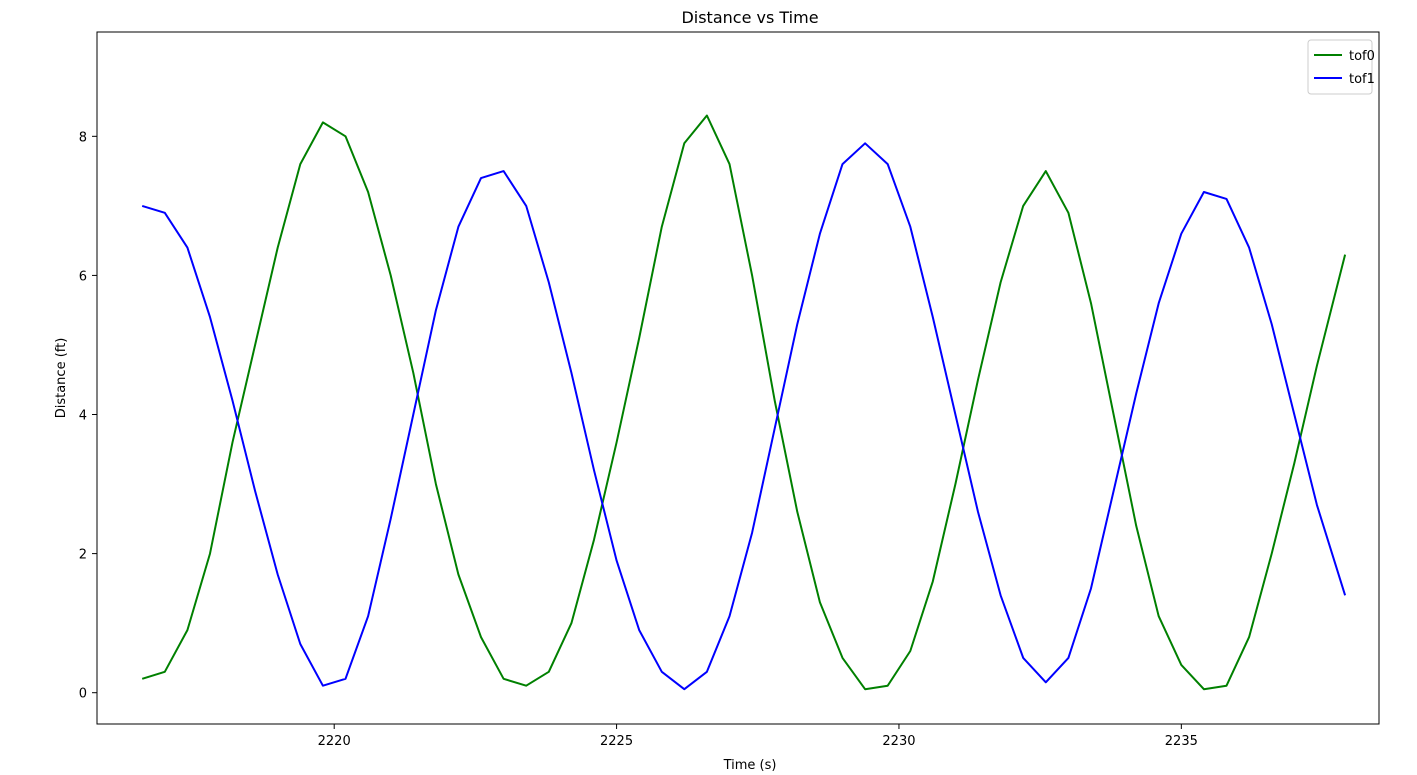  I want to click on x-axis-ticks: 2220 2225 2230 2235, so click(758, 736).